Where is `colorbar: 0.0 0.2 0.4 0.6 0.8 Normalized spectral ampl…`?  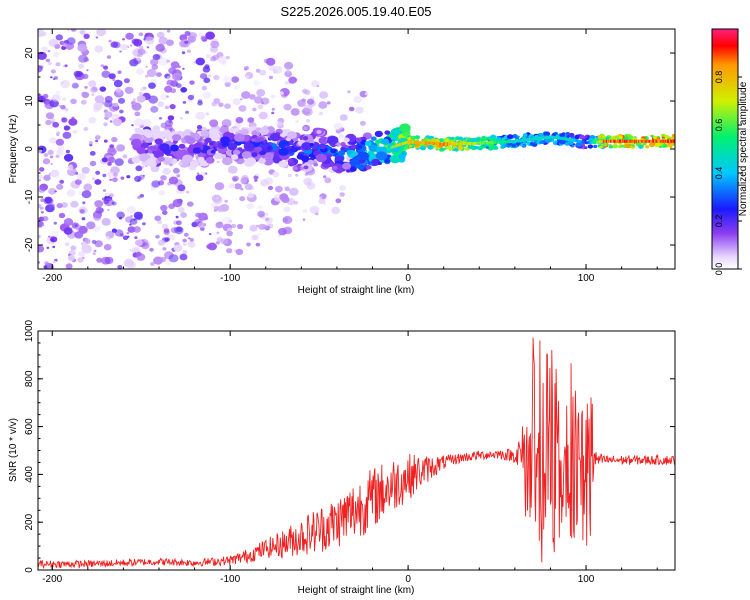
colorbar: 0.0 0.2 0.4 0.6 0.8 Normalized spectral ampl… is located at coordinates (730, 151).